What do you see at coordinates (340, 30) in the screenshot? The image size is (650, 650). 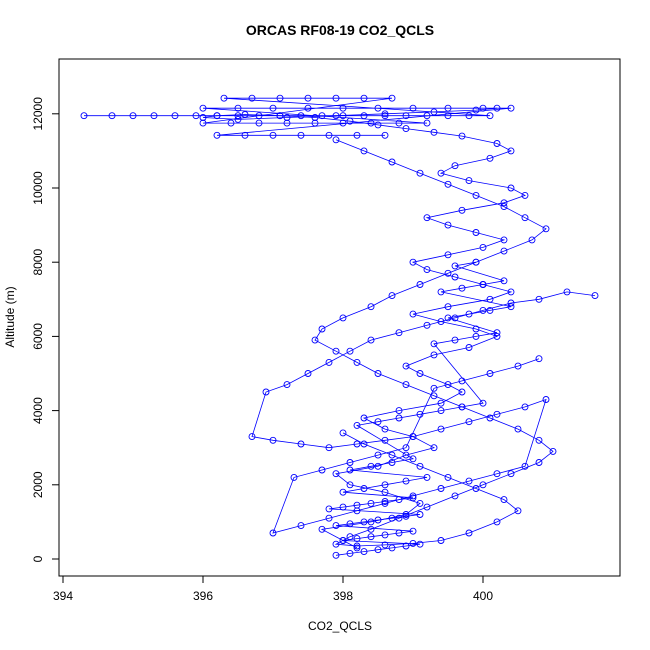 I see `chart-title: ORCAS RF08-19 CO2_QCLS` at bounding box center [340, 30].